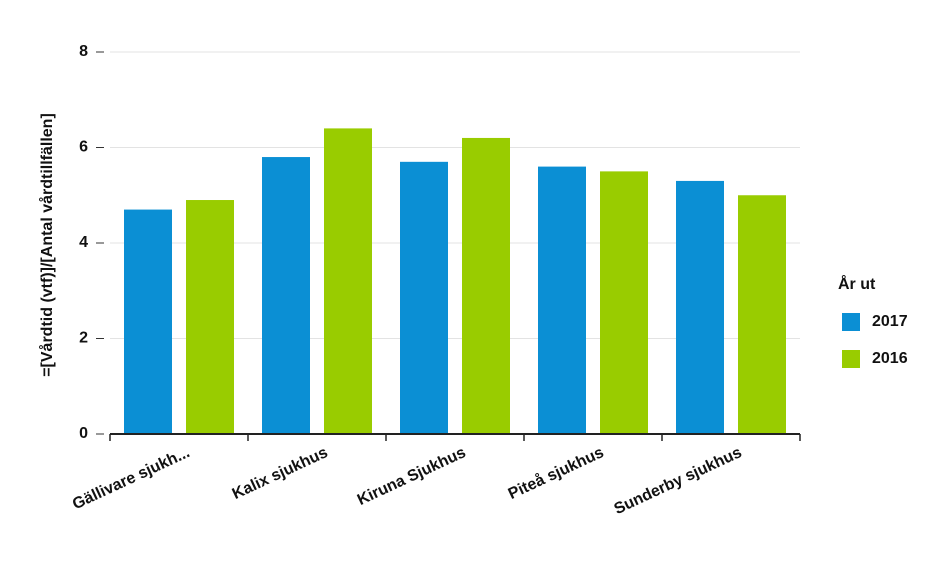  What do you see at coordinates (83, 338) in the screenshot?
I see `y-tick-label: 2` at bounding box center [83, 338].